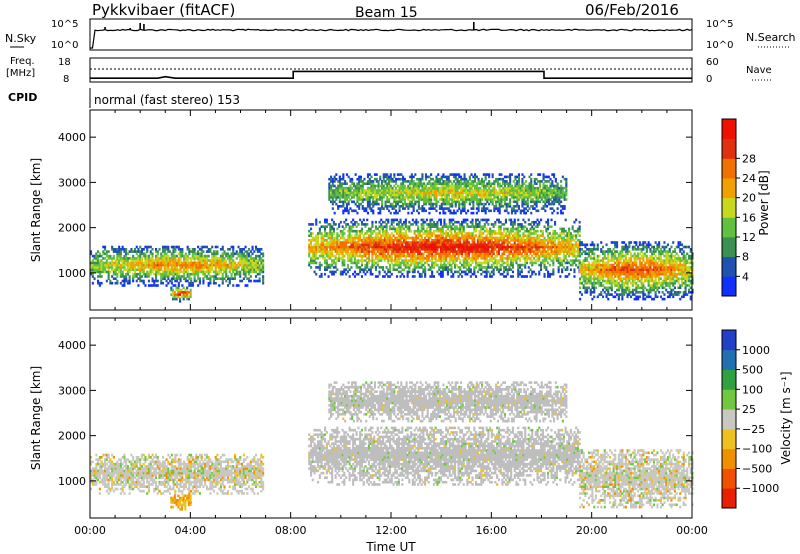 The height and width of the screenshot is (554, 800). Describe the element at coordinates (757, 468) in the screenshot. I see `colorbar-tick-label: −500` at that location.